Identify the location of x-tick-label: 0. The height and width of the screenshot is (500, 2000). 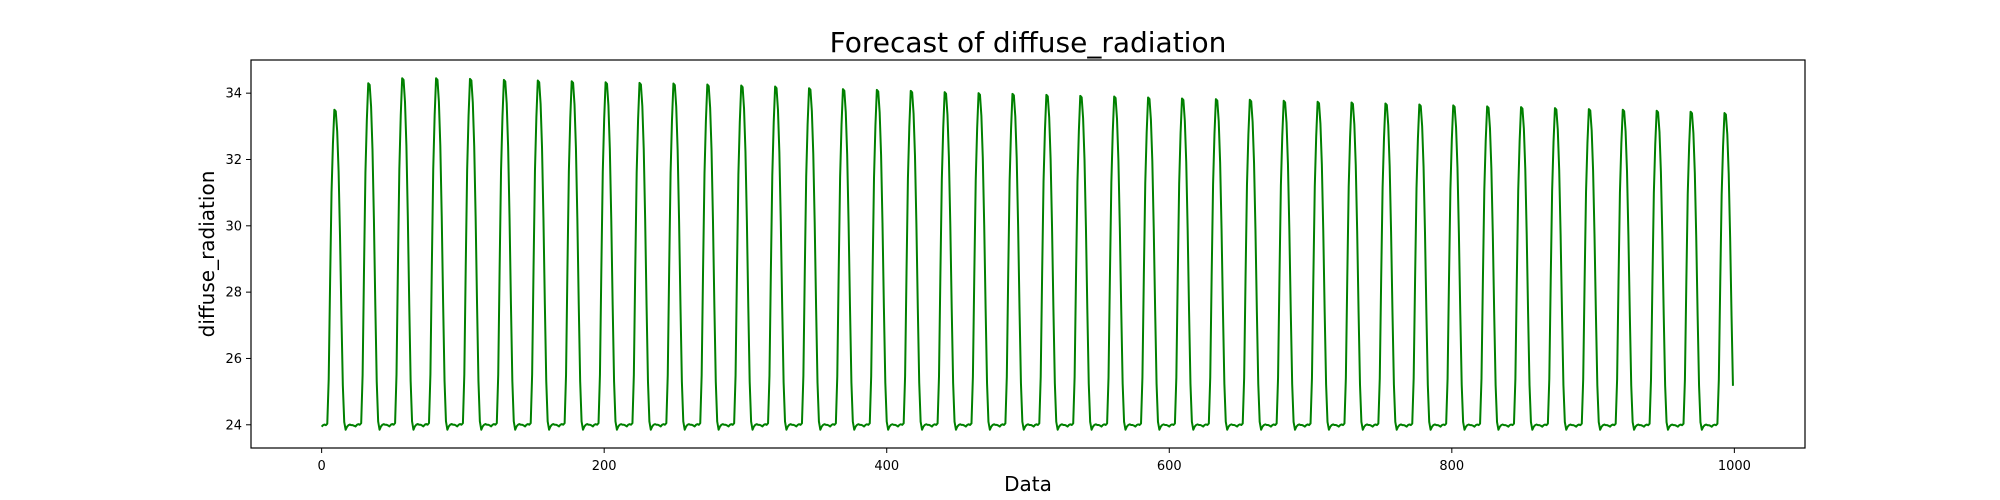
(321, 466).